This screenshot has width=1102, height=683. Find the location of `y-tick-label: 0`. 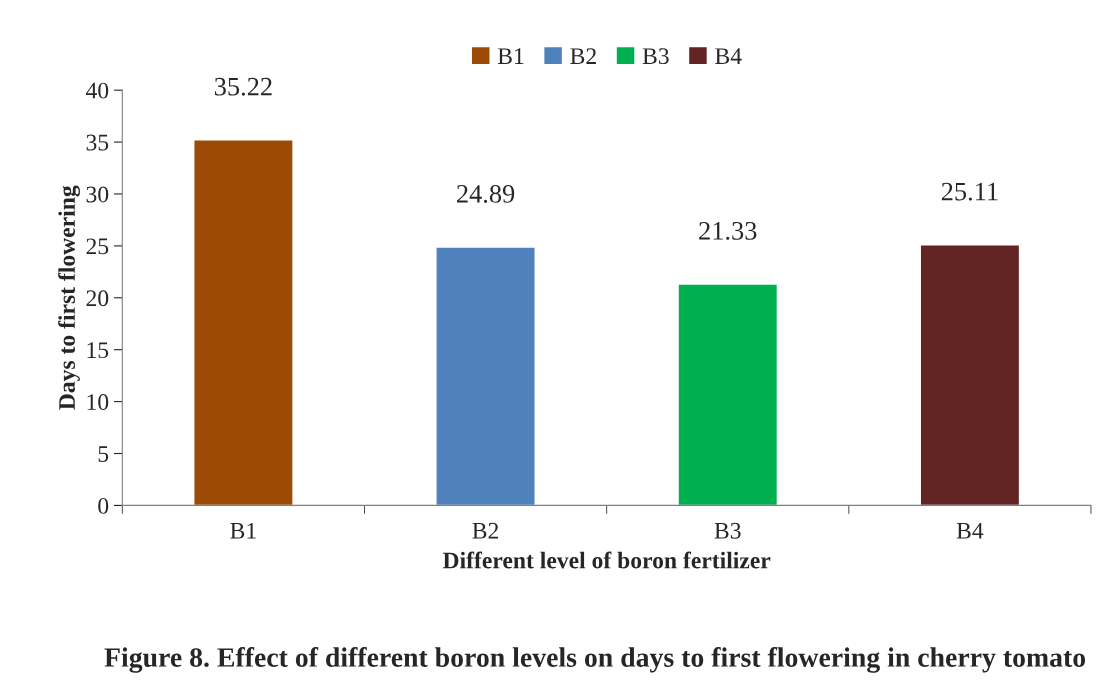

y-tick-label: 0 is located at coordinates (103, 505).